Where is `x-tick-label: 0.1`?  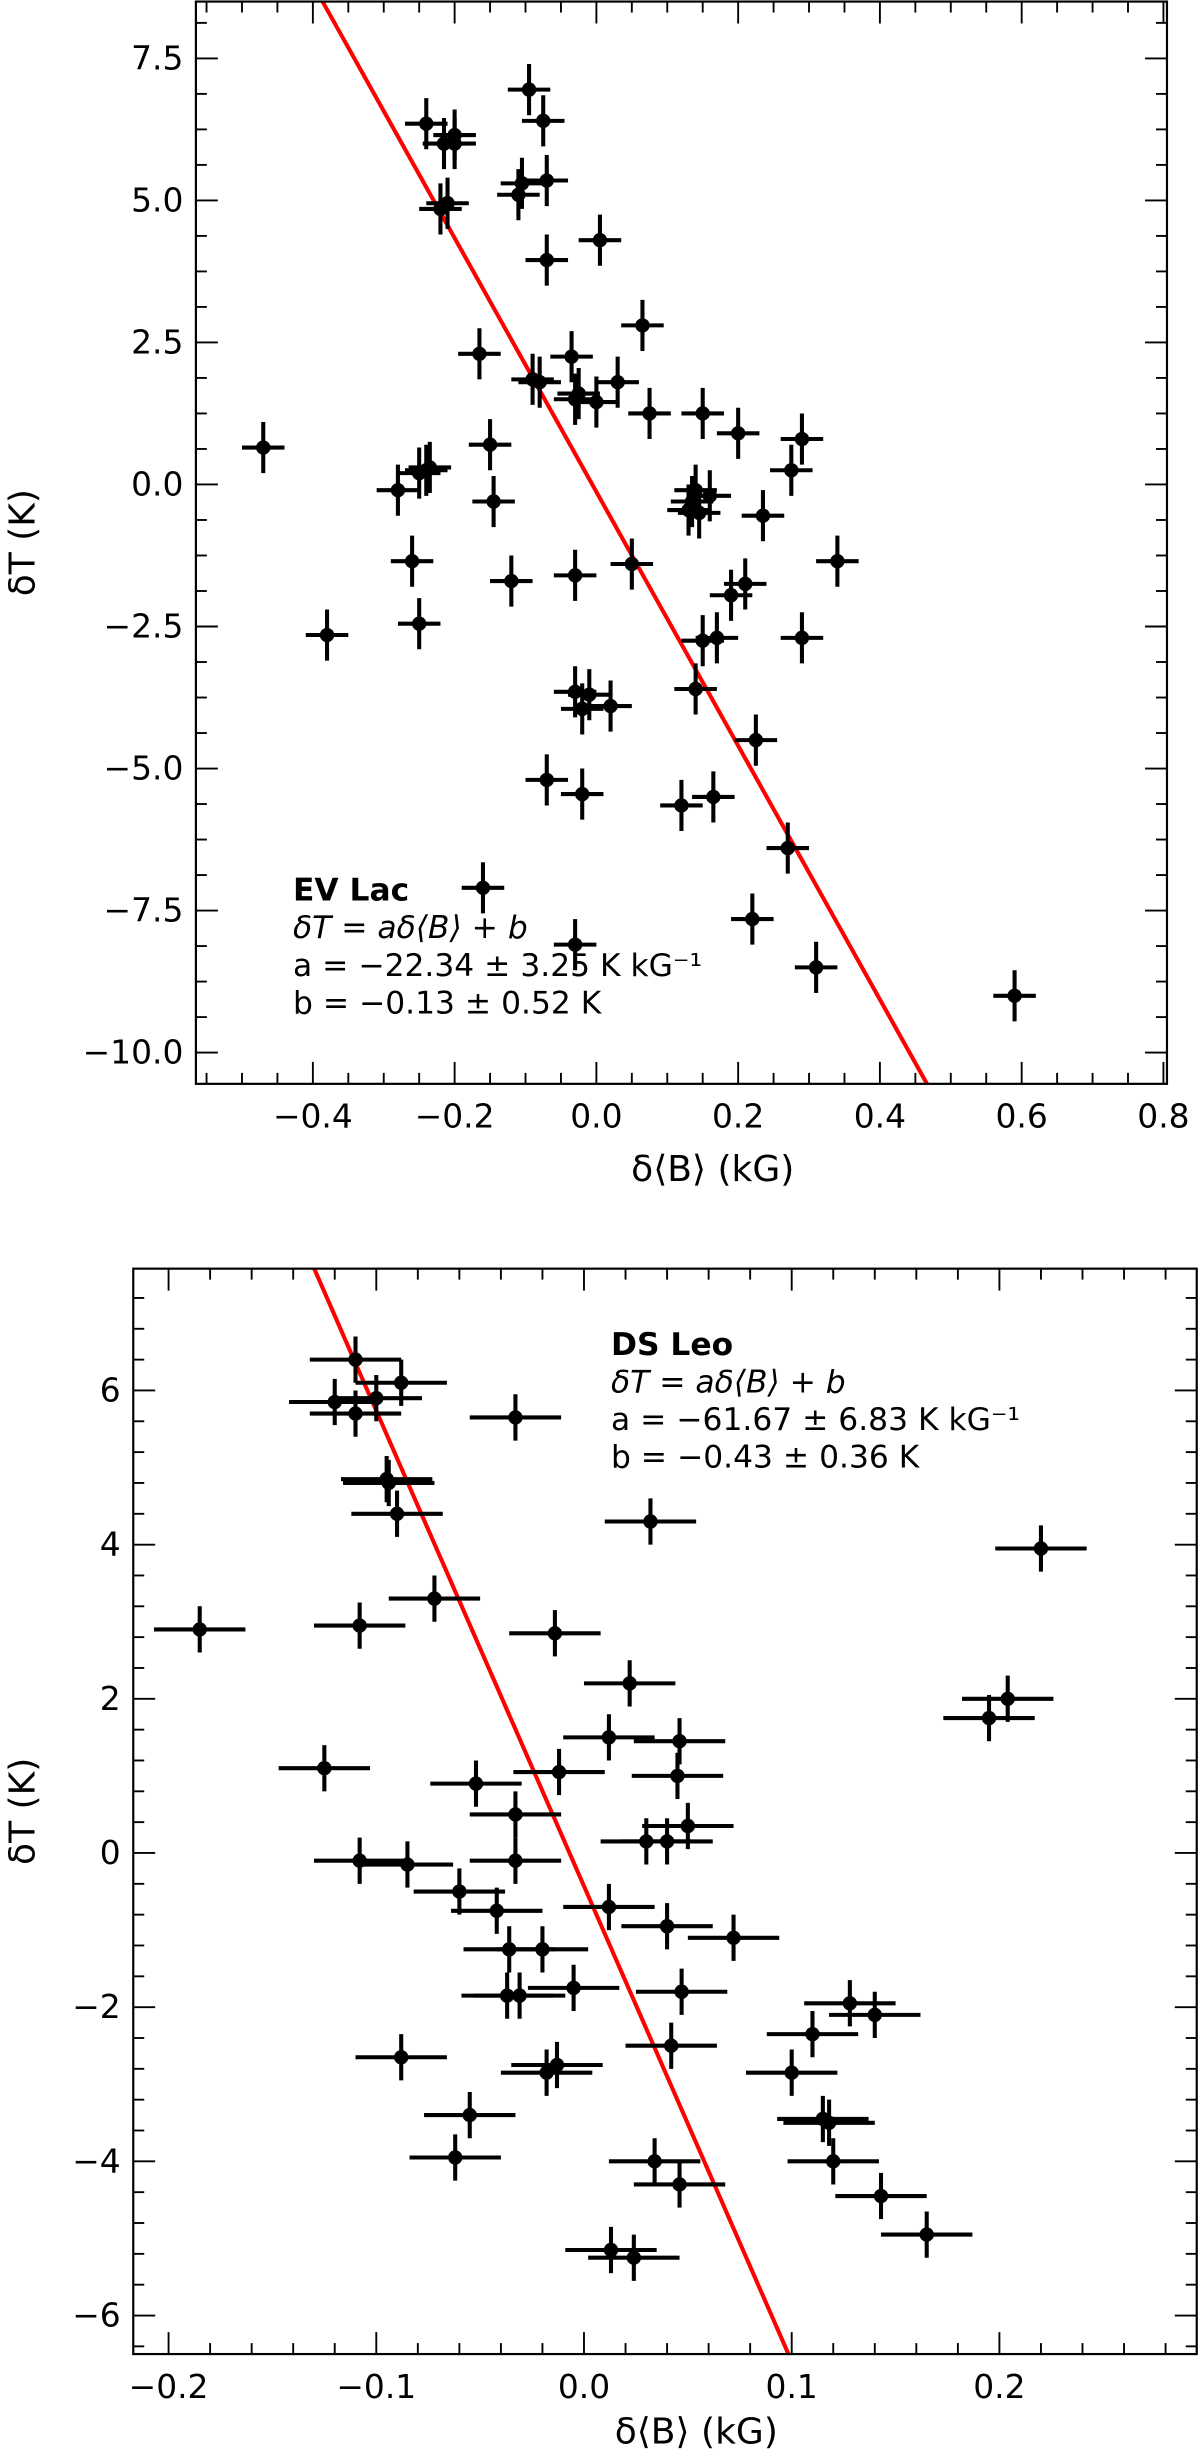 x-tick-label: 0.1 is located at coordinates (792, 2386).